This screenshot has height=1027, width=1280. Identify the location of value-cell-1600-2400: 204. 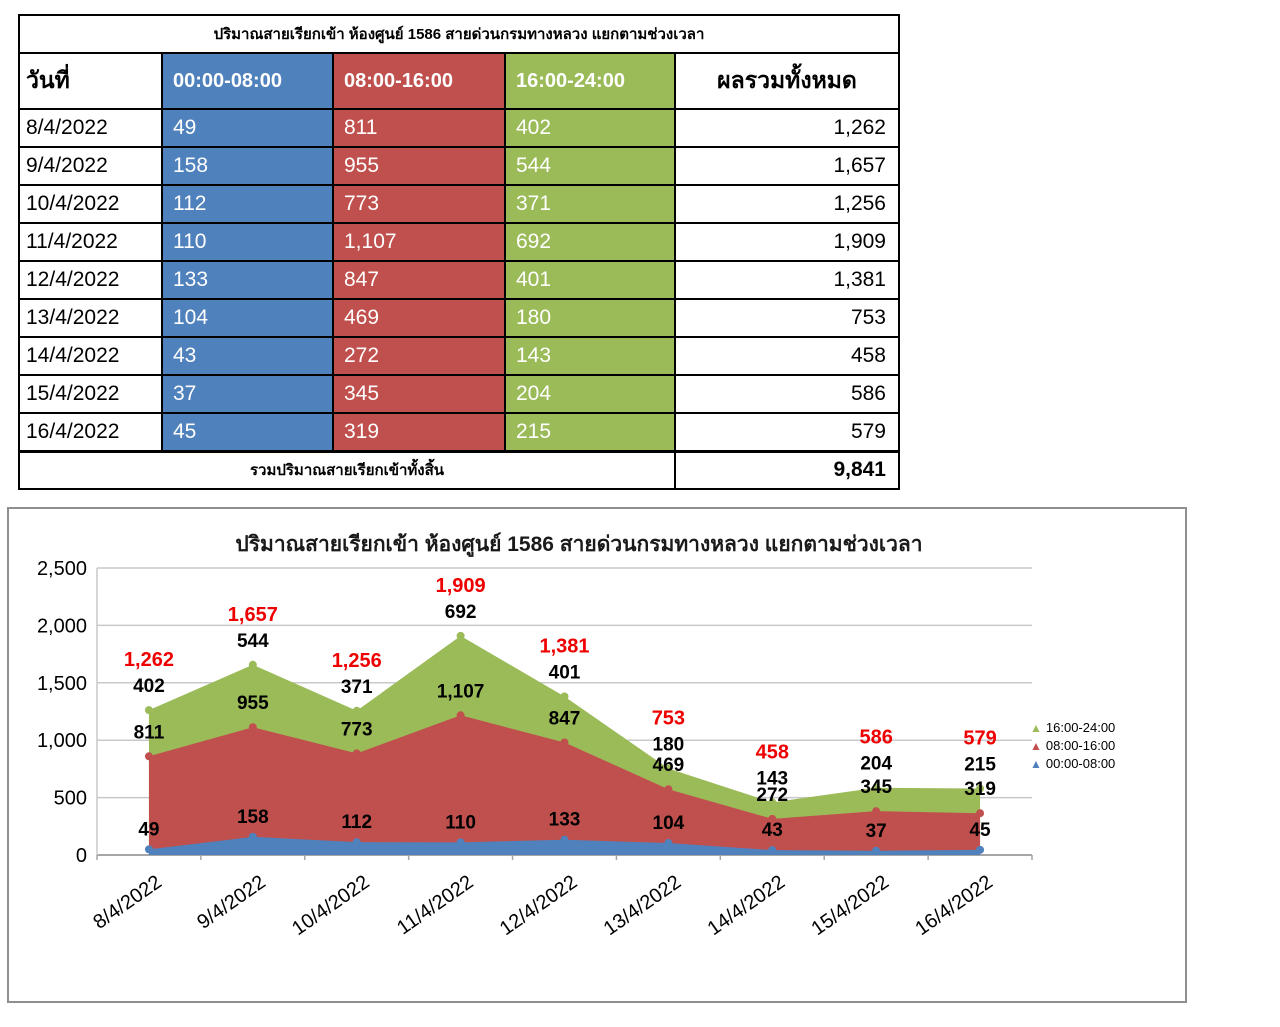
(590, 394).